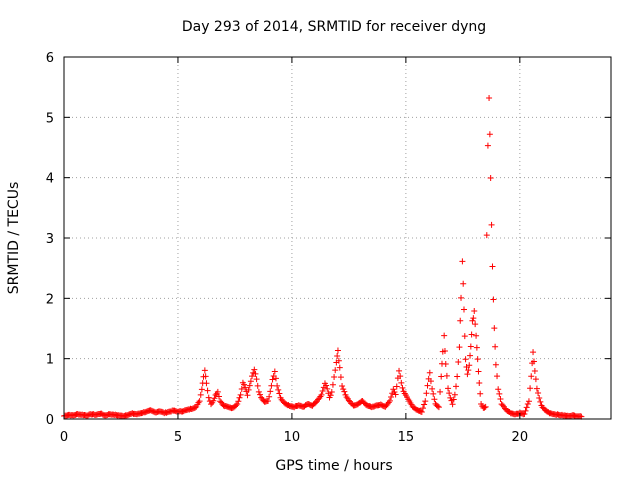  Describe the element at coordinates (50, 58) in the screenshot. I see `y-tick-label: 6` at that location.